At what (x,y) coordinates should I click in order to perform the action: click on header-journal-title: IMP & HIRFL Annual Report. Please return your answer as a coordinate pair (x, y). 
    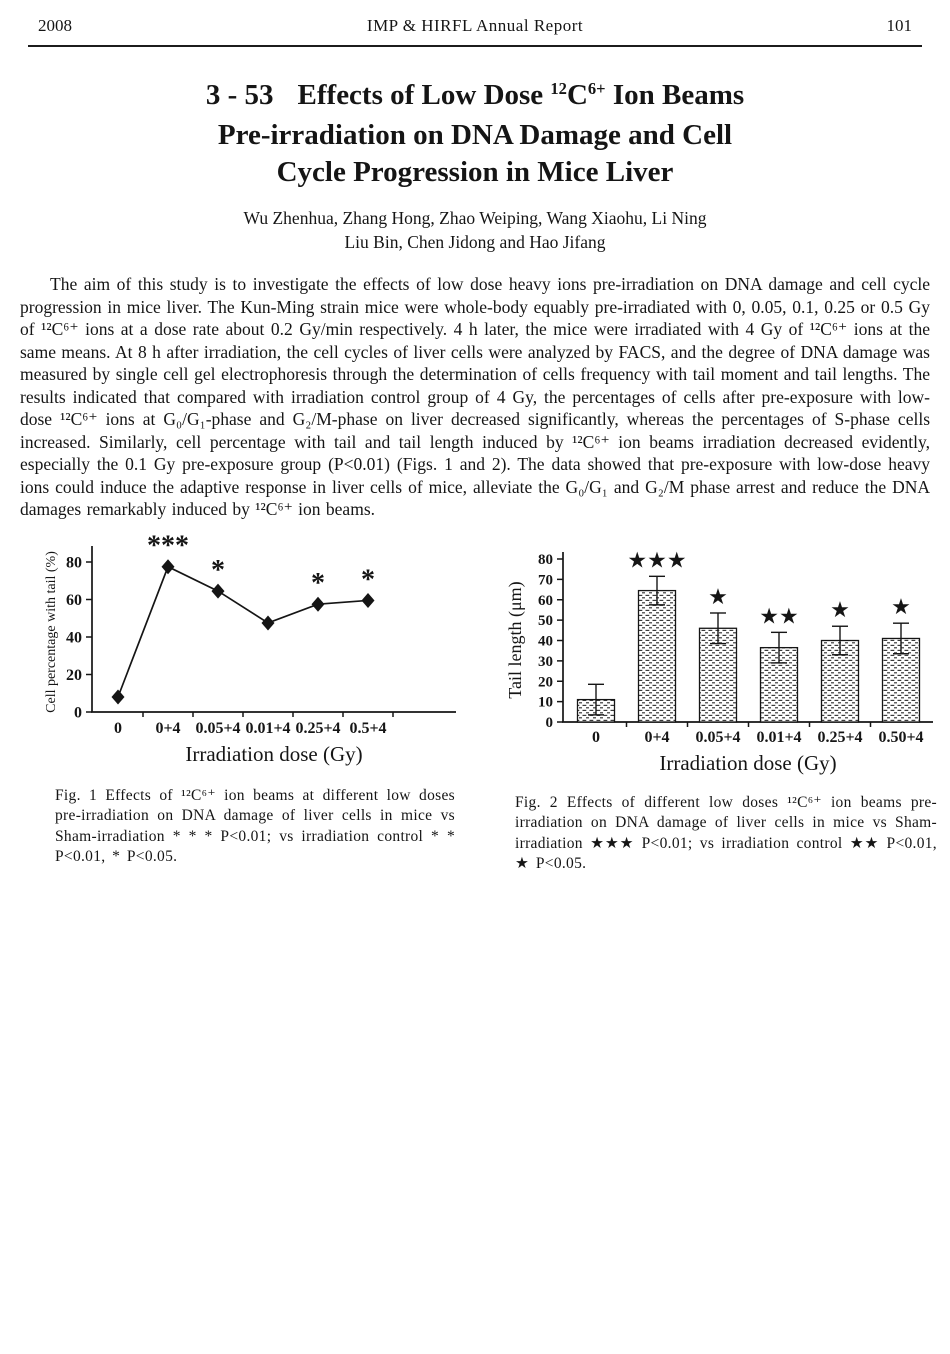
    Looking at the image, I should click on (475, 25).